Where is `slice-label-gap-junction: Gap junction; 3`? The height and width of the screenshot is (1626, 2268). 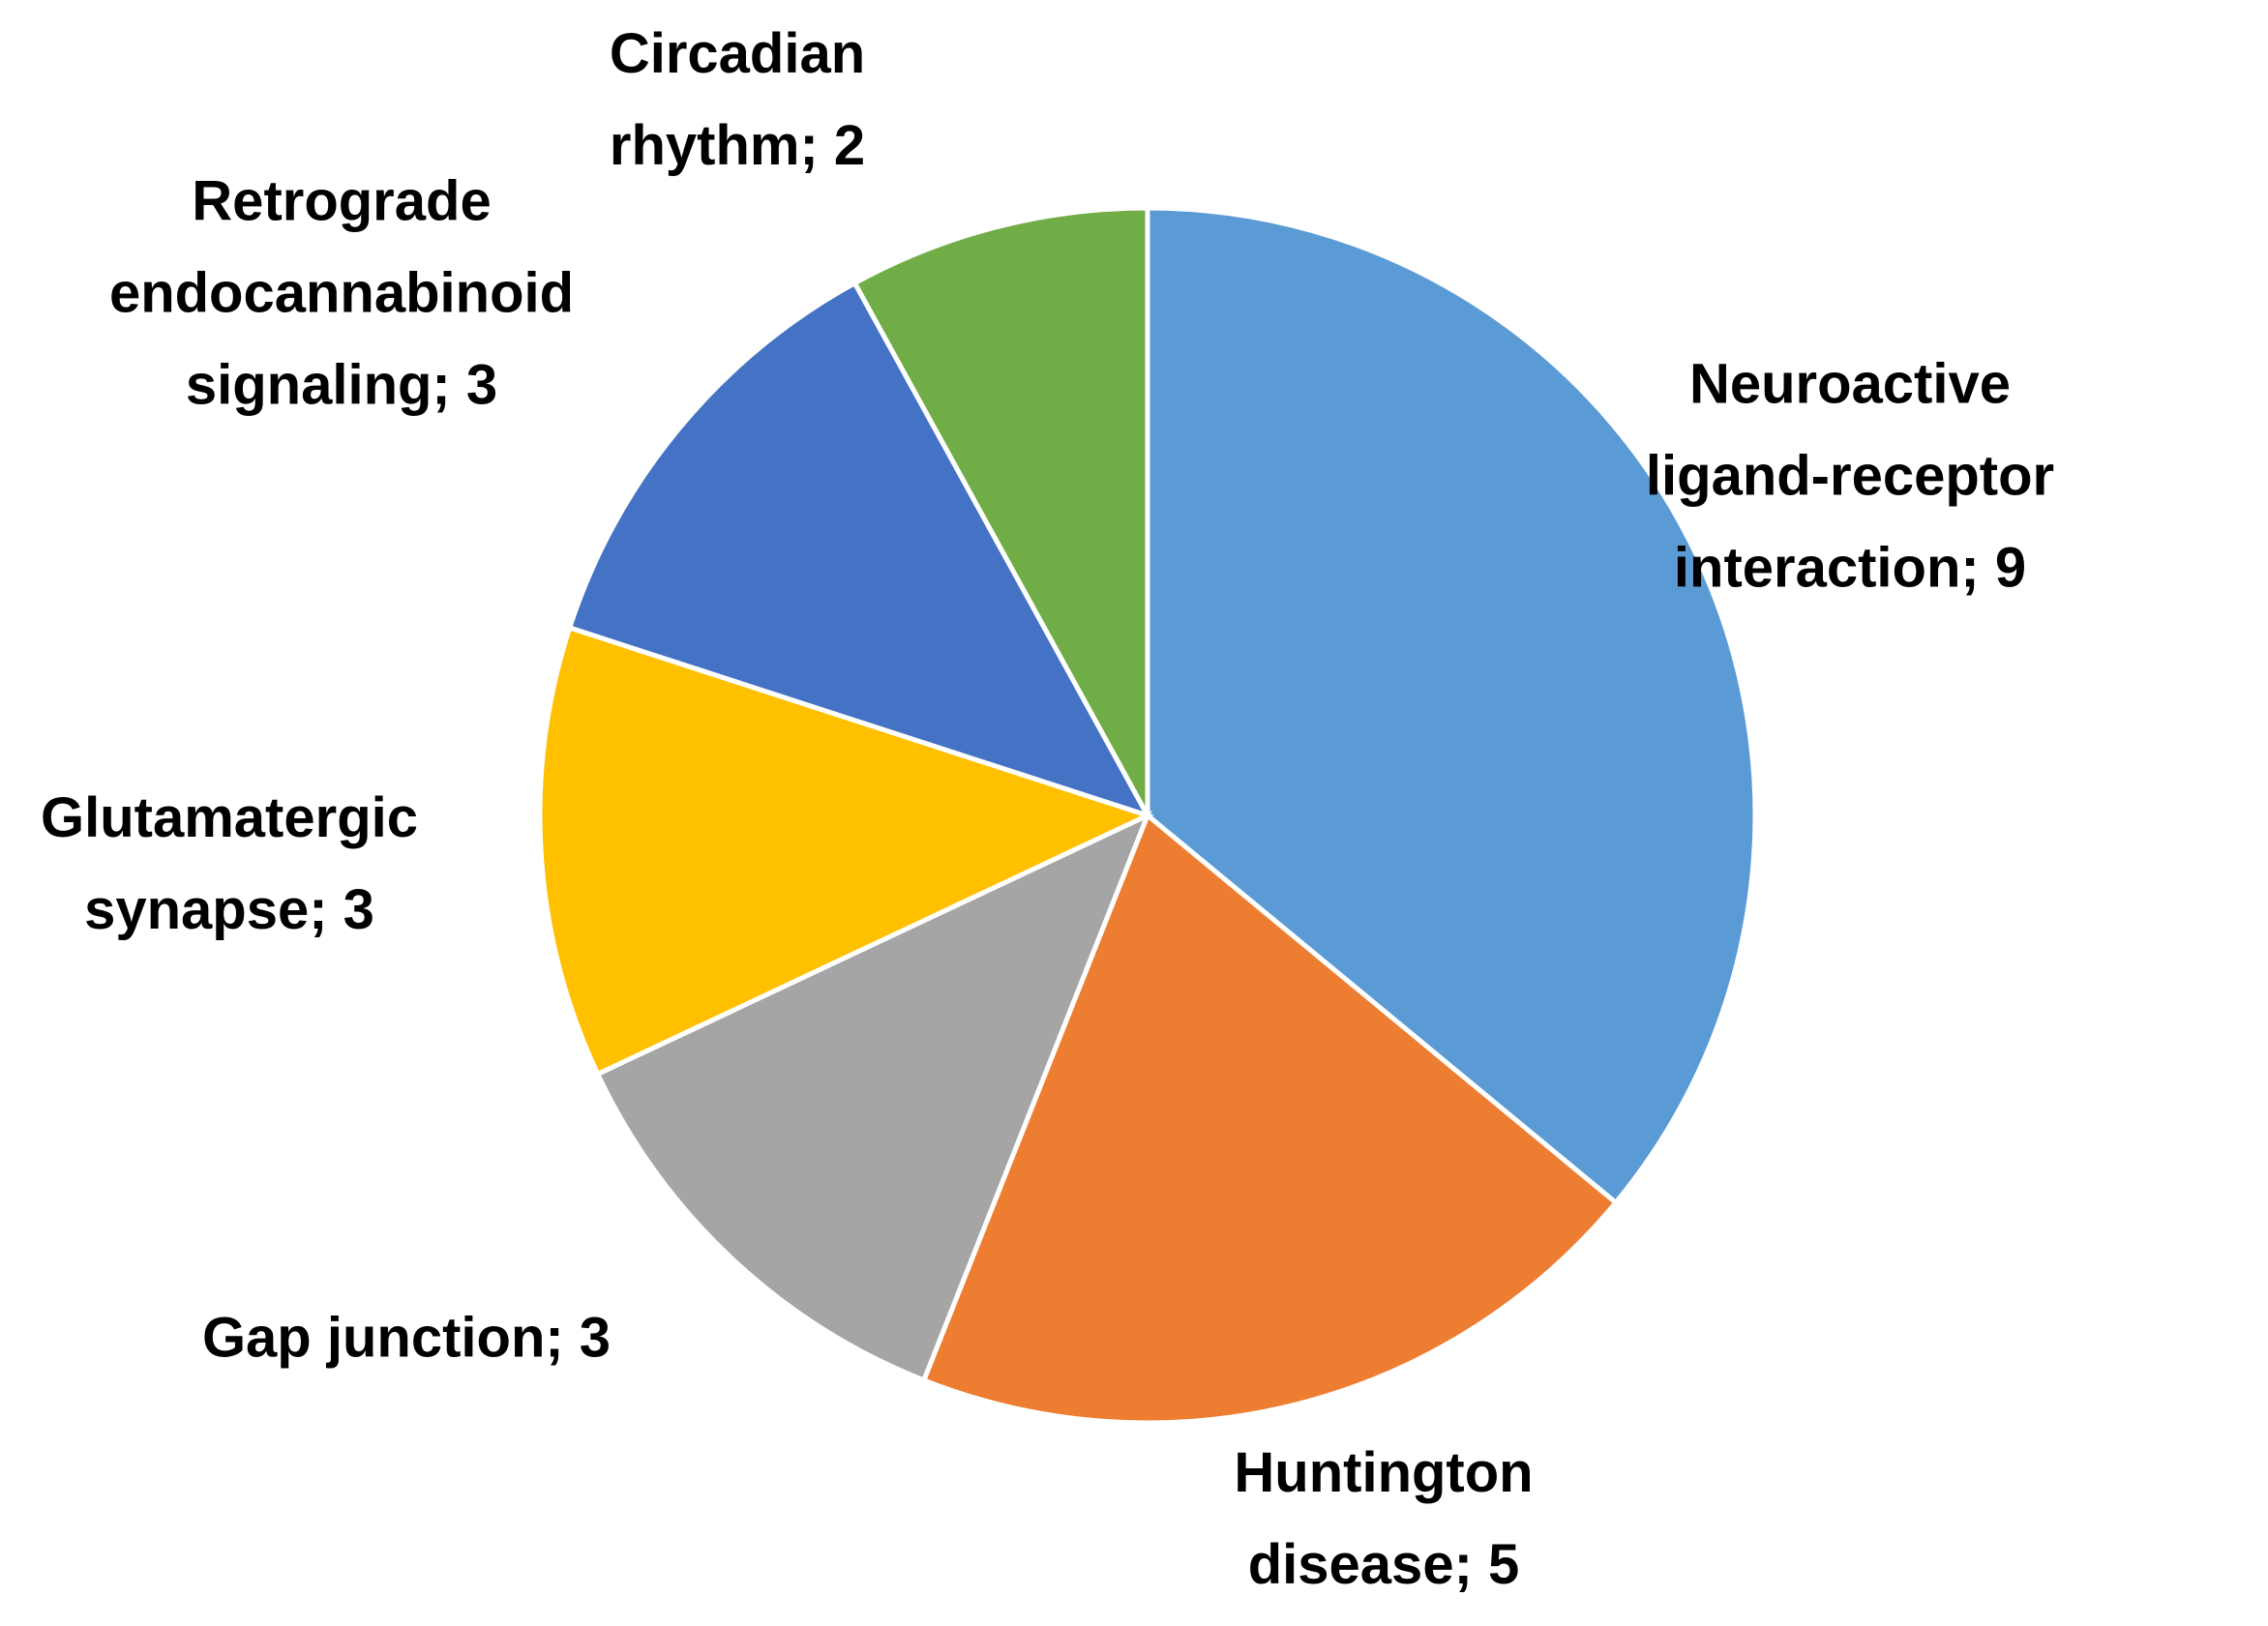
slice-label-gap-junction: Gap junction; 3 is located at coordinates (407, 1338).